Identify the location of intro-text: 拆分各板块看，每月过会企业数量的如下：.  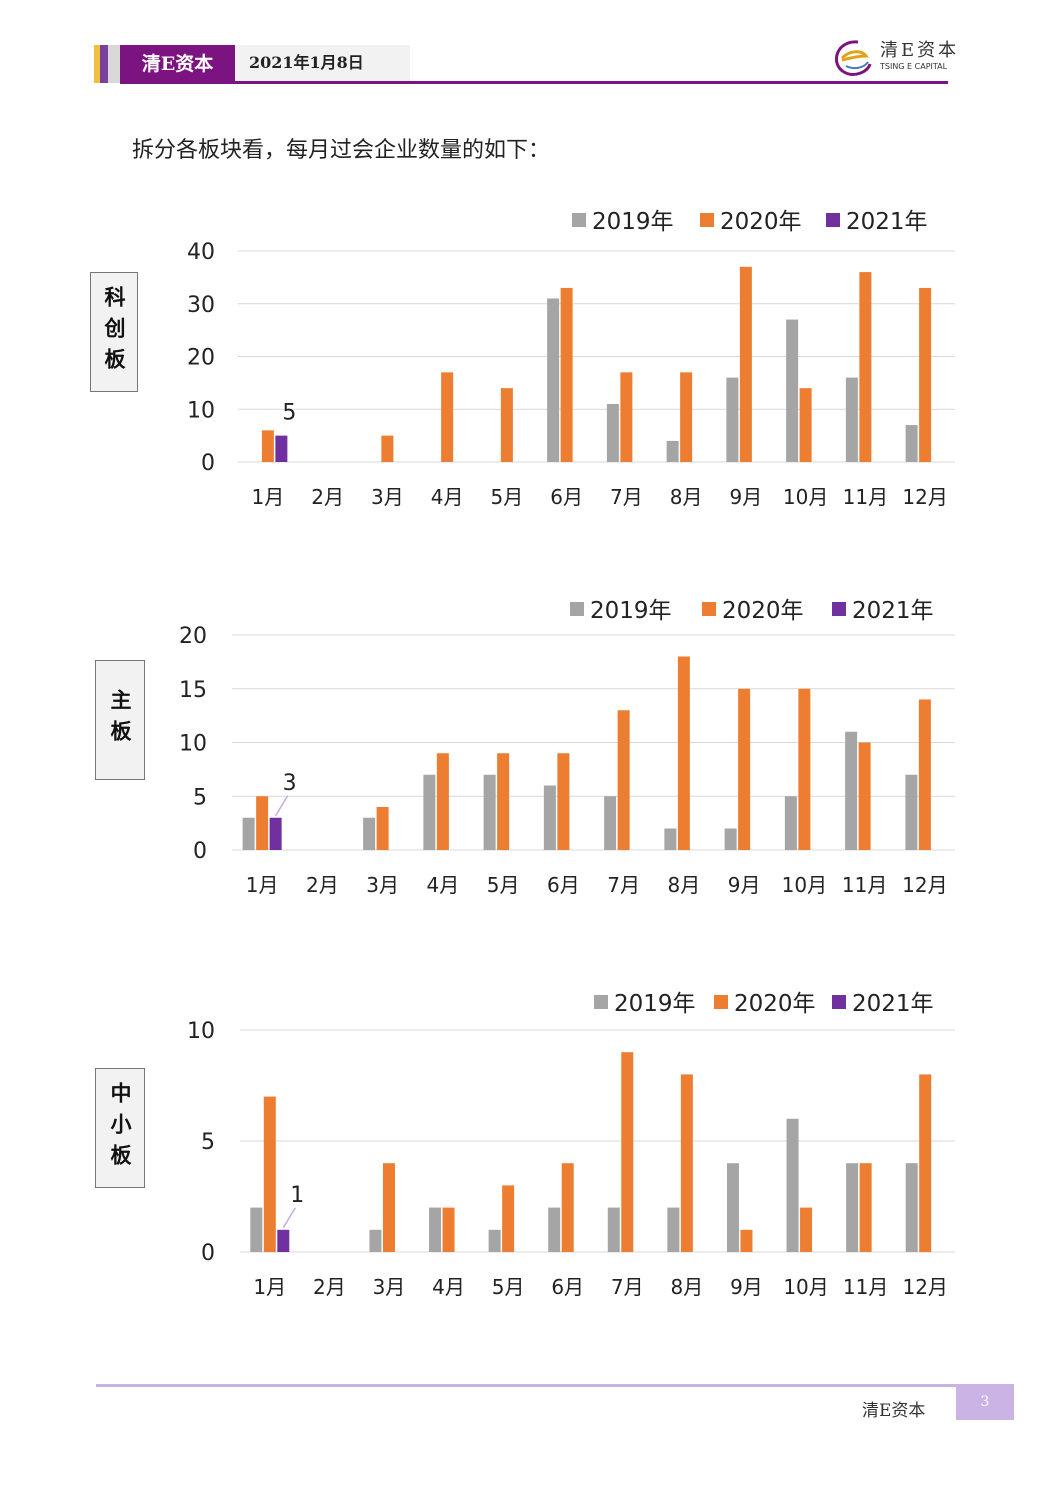
(341, 150).